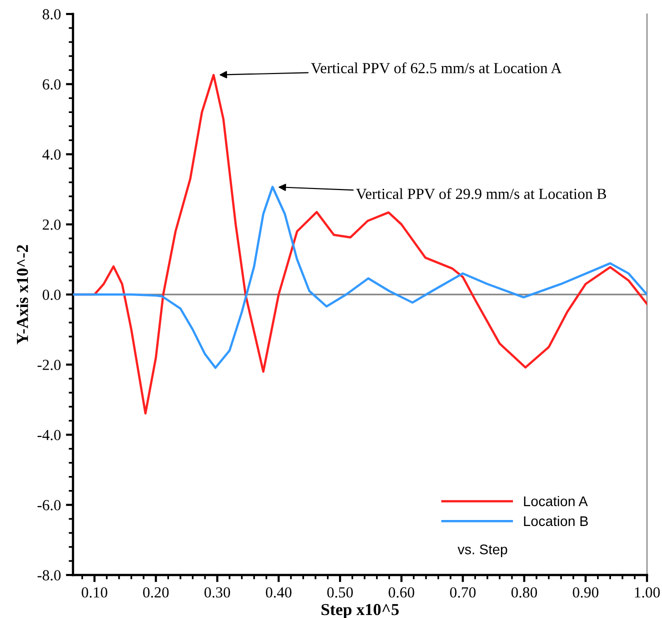 The image size is (662, 618). I want to click on y-tick-label: 0.0, so click(51, 295).